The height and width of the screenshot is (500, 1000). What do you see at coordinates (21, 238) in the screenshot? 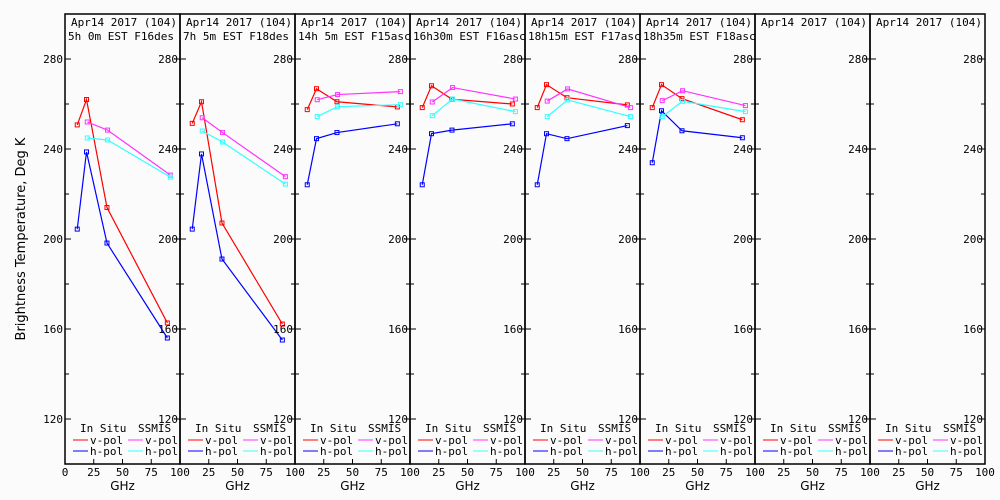
I see `y-axis-label: Brightness Temperature, Deg K` at bounding box center [21, 238].